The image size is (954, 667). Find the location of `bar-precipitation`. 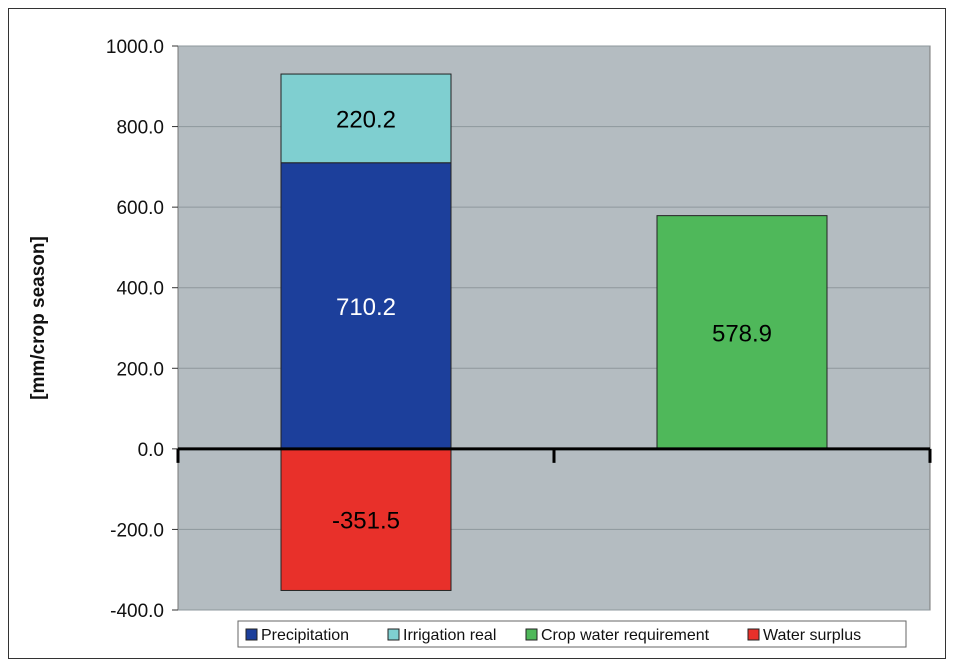

bar-precipitation is located at coordinates (366, 306).